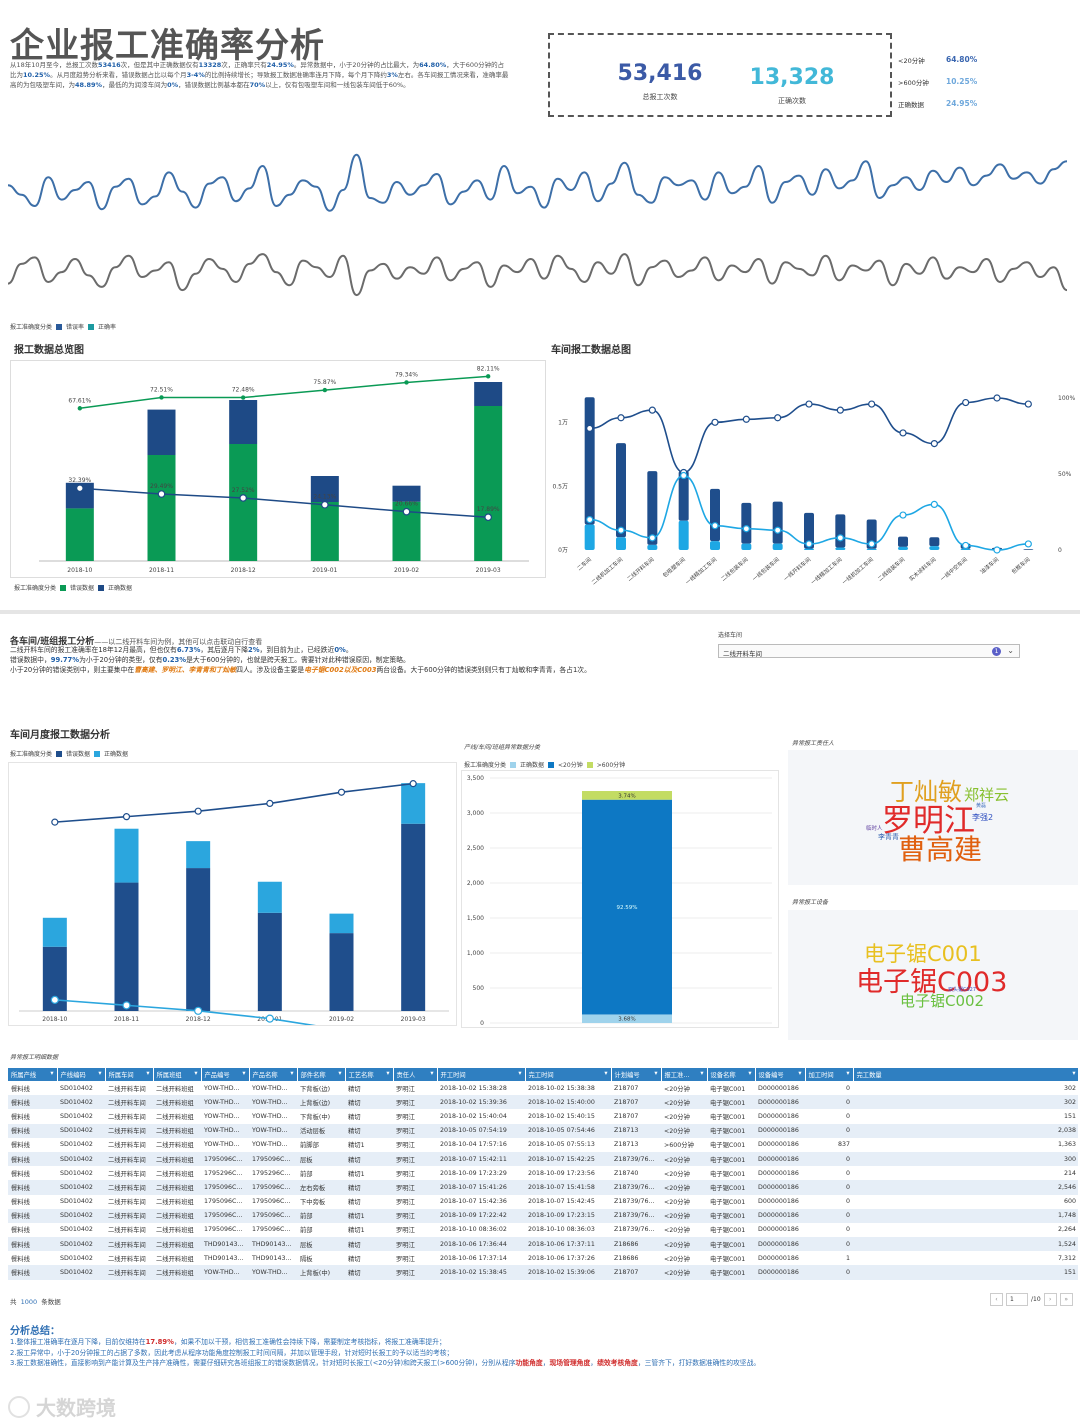 This screenshot has width=1080, height=1425. Describe the element at coordinates (627, 1027) in the screenshot. I see `abnormal-x-tick: 二线开料车间` at that location.